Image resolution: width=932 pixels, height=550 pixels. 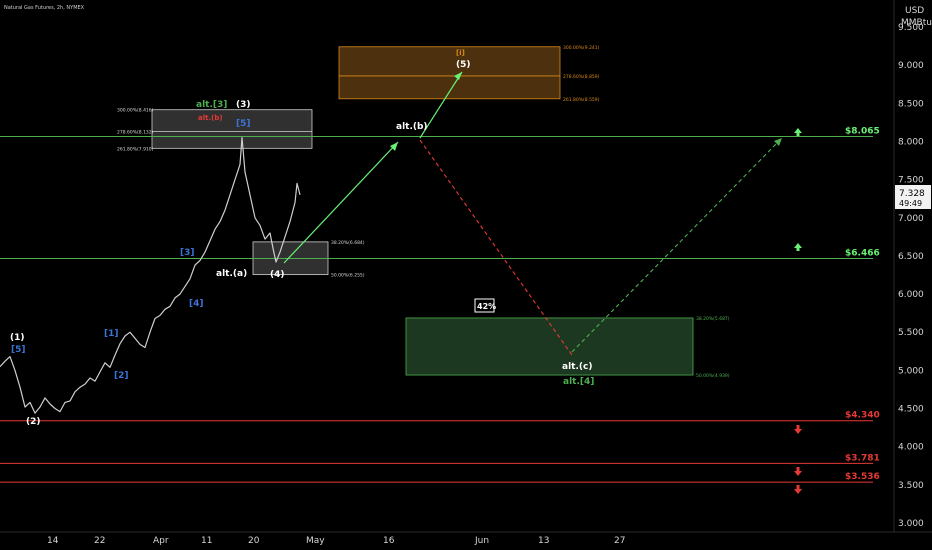 I want to click on level-label: $3.781, so click(x=862, y=458).